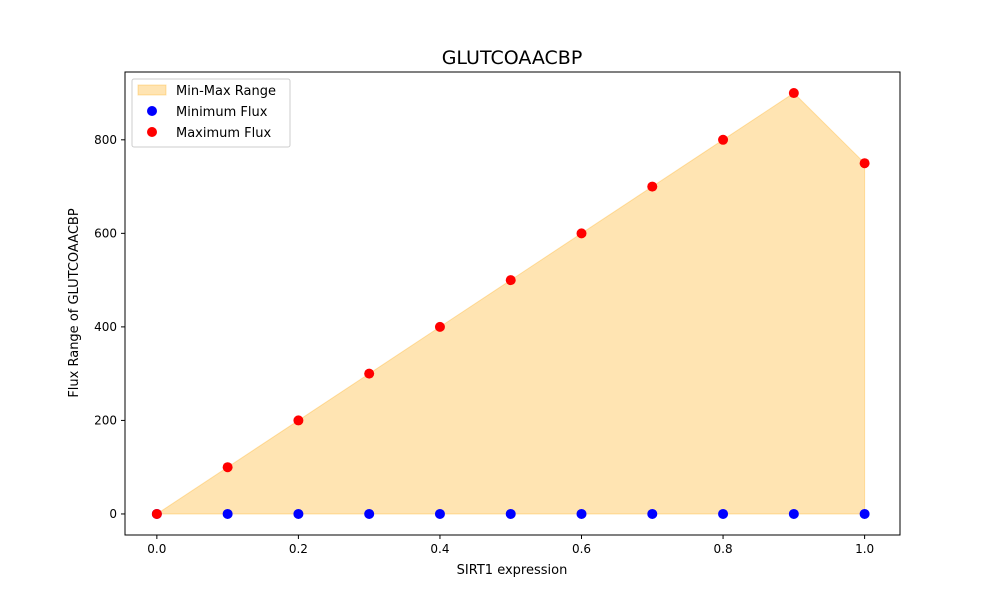 The width and height of the screenshot is (1000, 600). Describe the element at coordinates (105, 233) in the screenshot. I see `y-tick-label: 600` at that location.